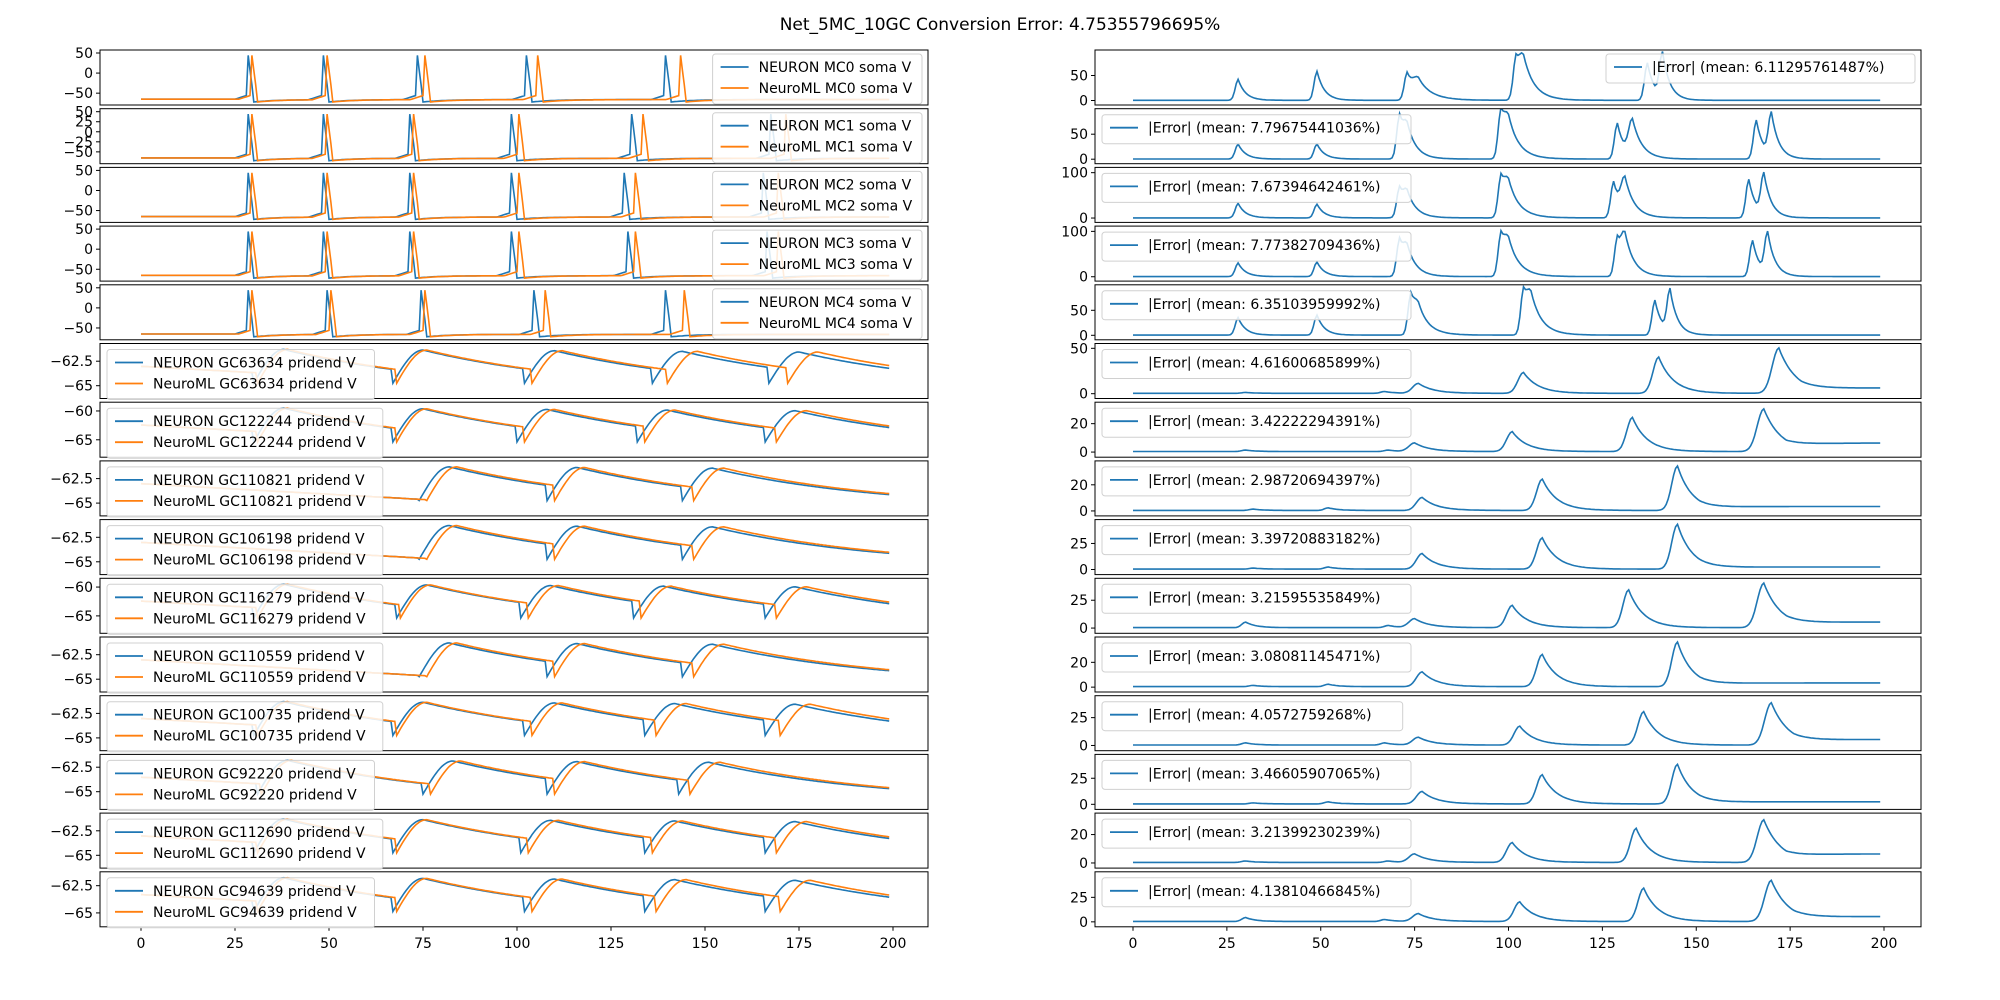 The width and height of the screenshot is (2000, 1000). Describe the element at coordinates (259, 598) in the screenshot. I see `legend-label: NEURON GC116279 pridend V` at that location.